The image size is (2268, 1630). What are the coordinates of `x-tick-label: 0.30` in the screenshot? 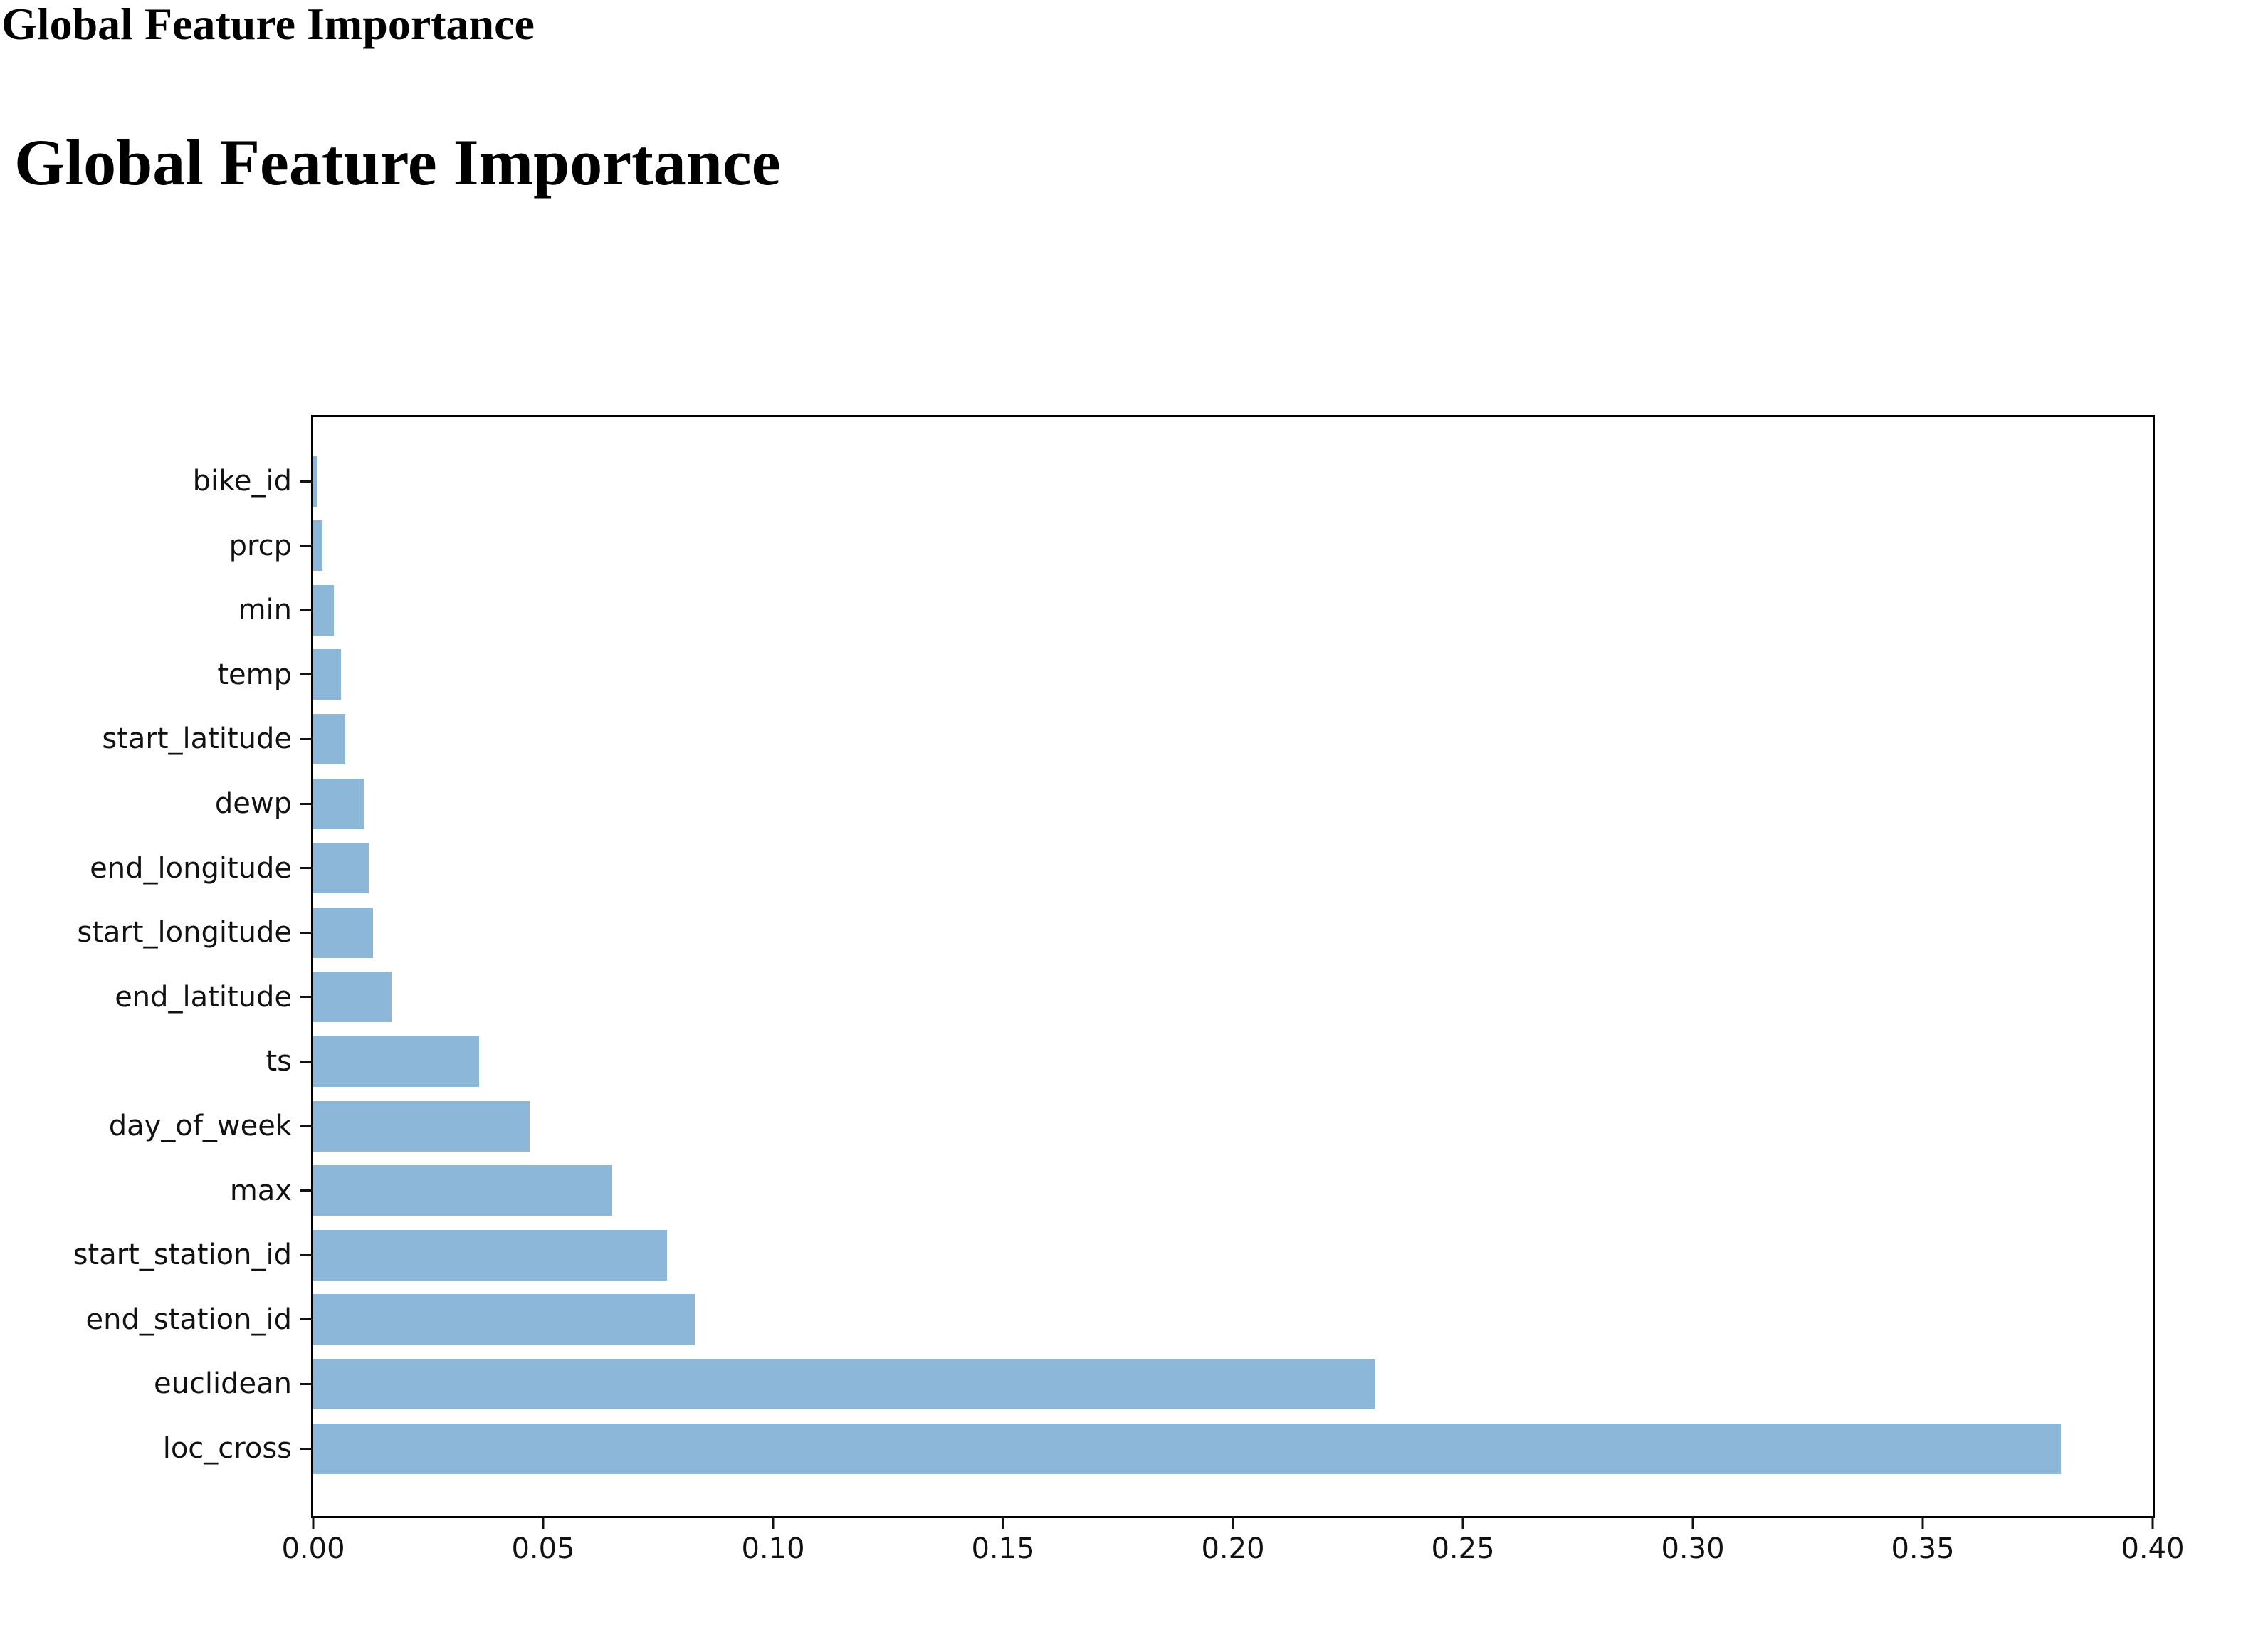 It's located at (1693, 1548).